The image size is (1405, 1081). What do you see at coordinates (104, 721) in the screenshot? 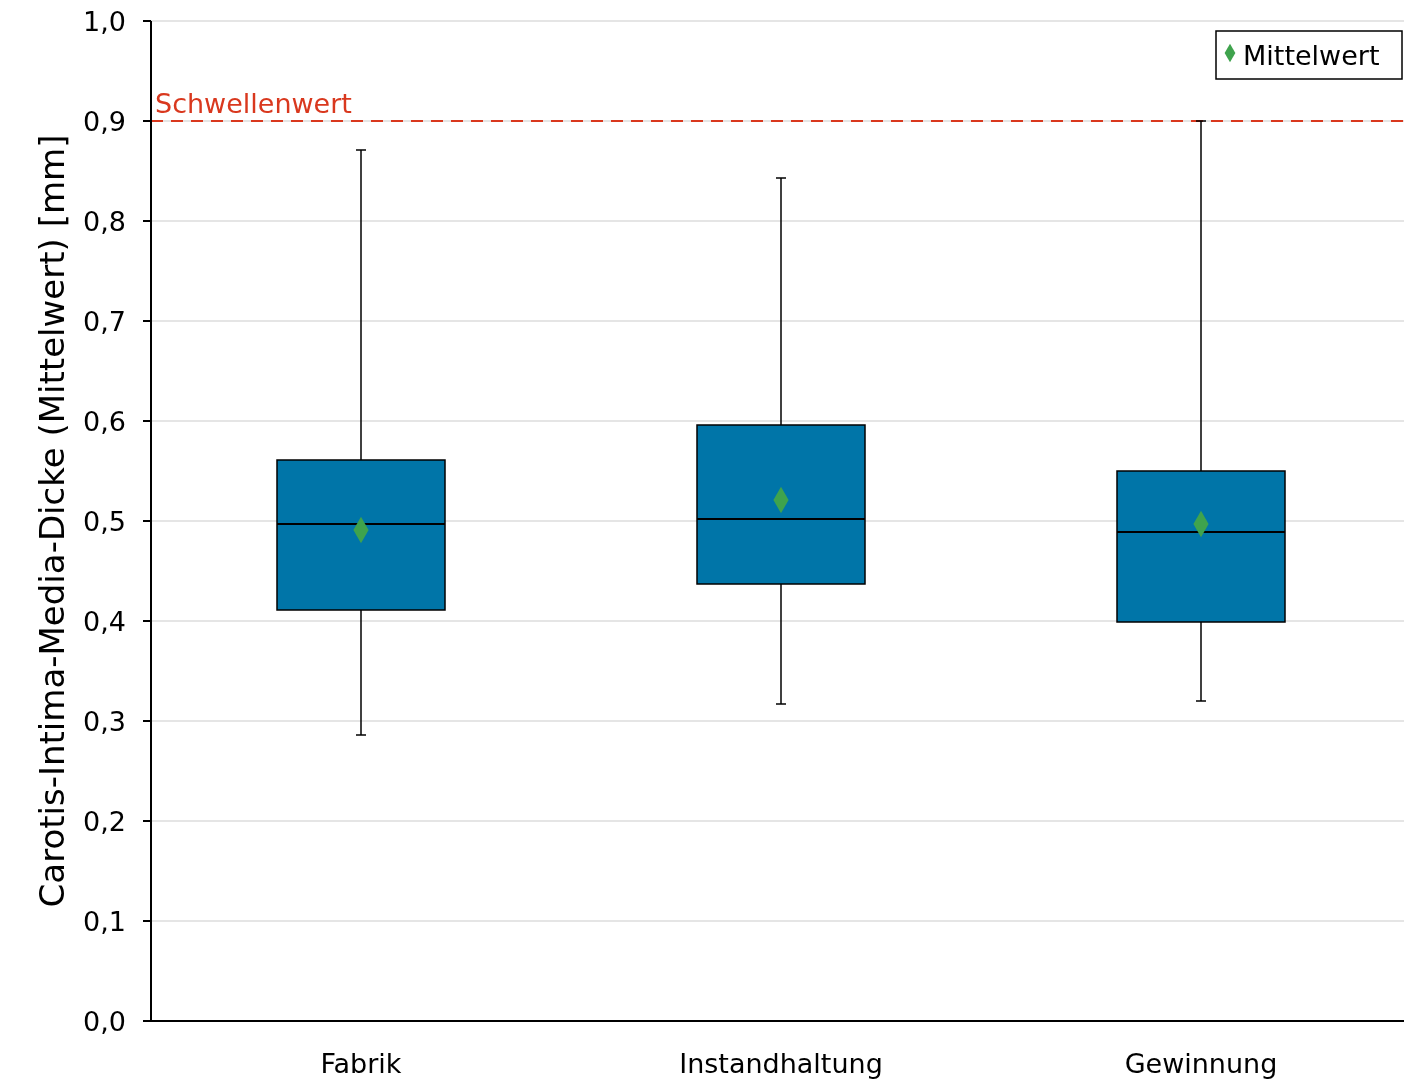
I see `y-tick-label: 0,3` at bounding box center [104, 721].